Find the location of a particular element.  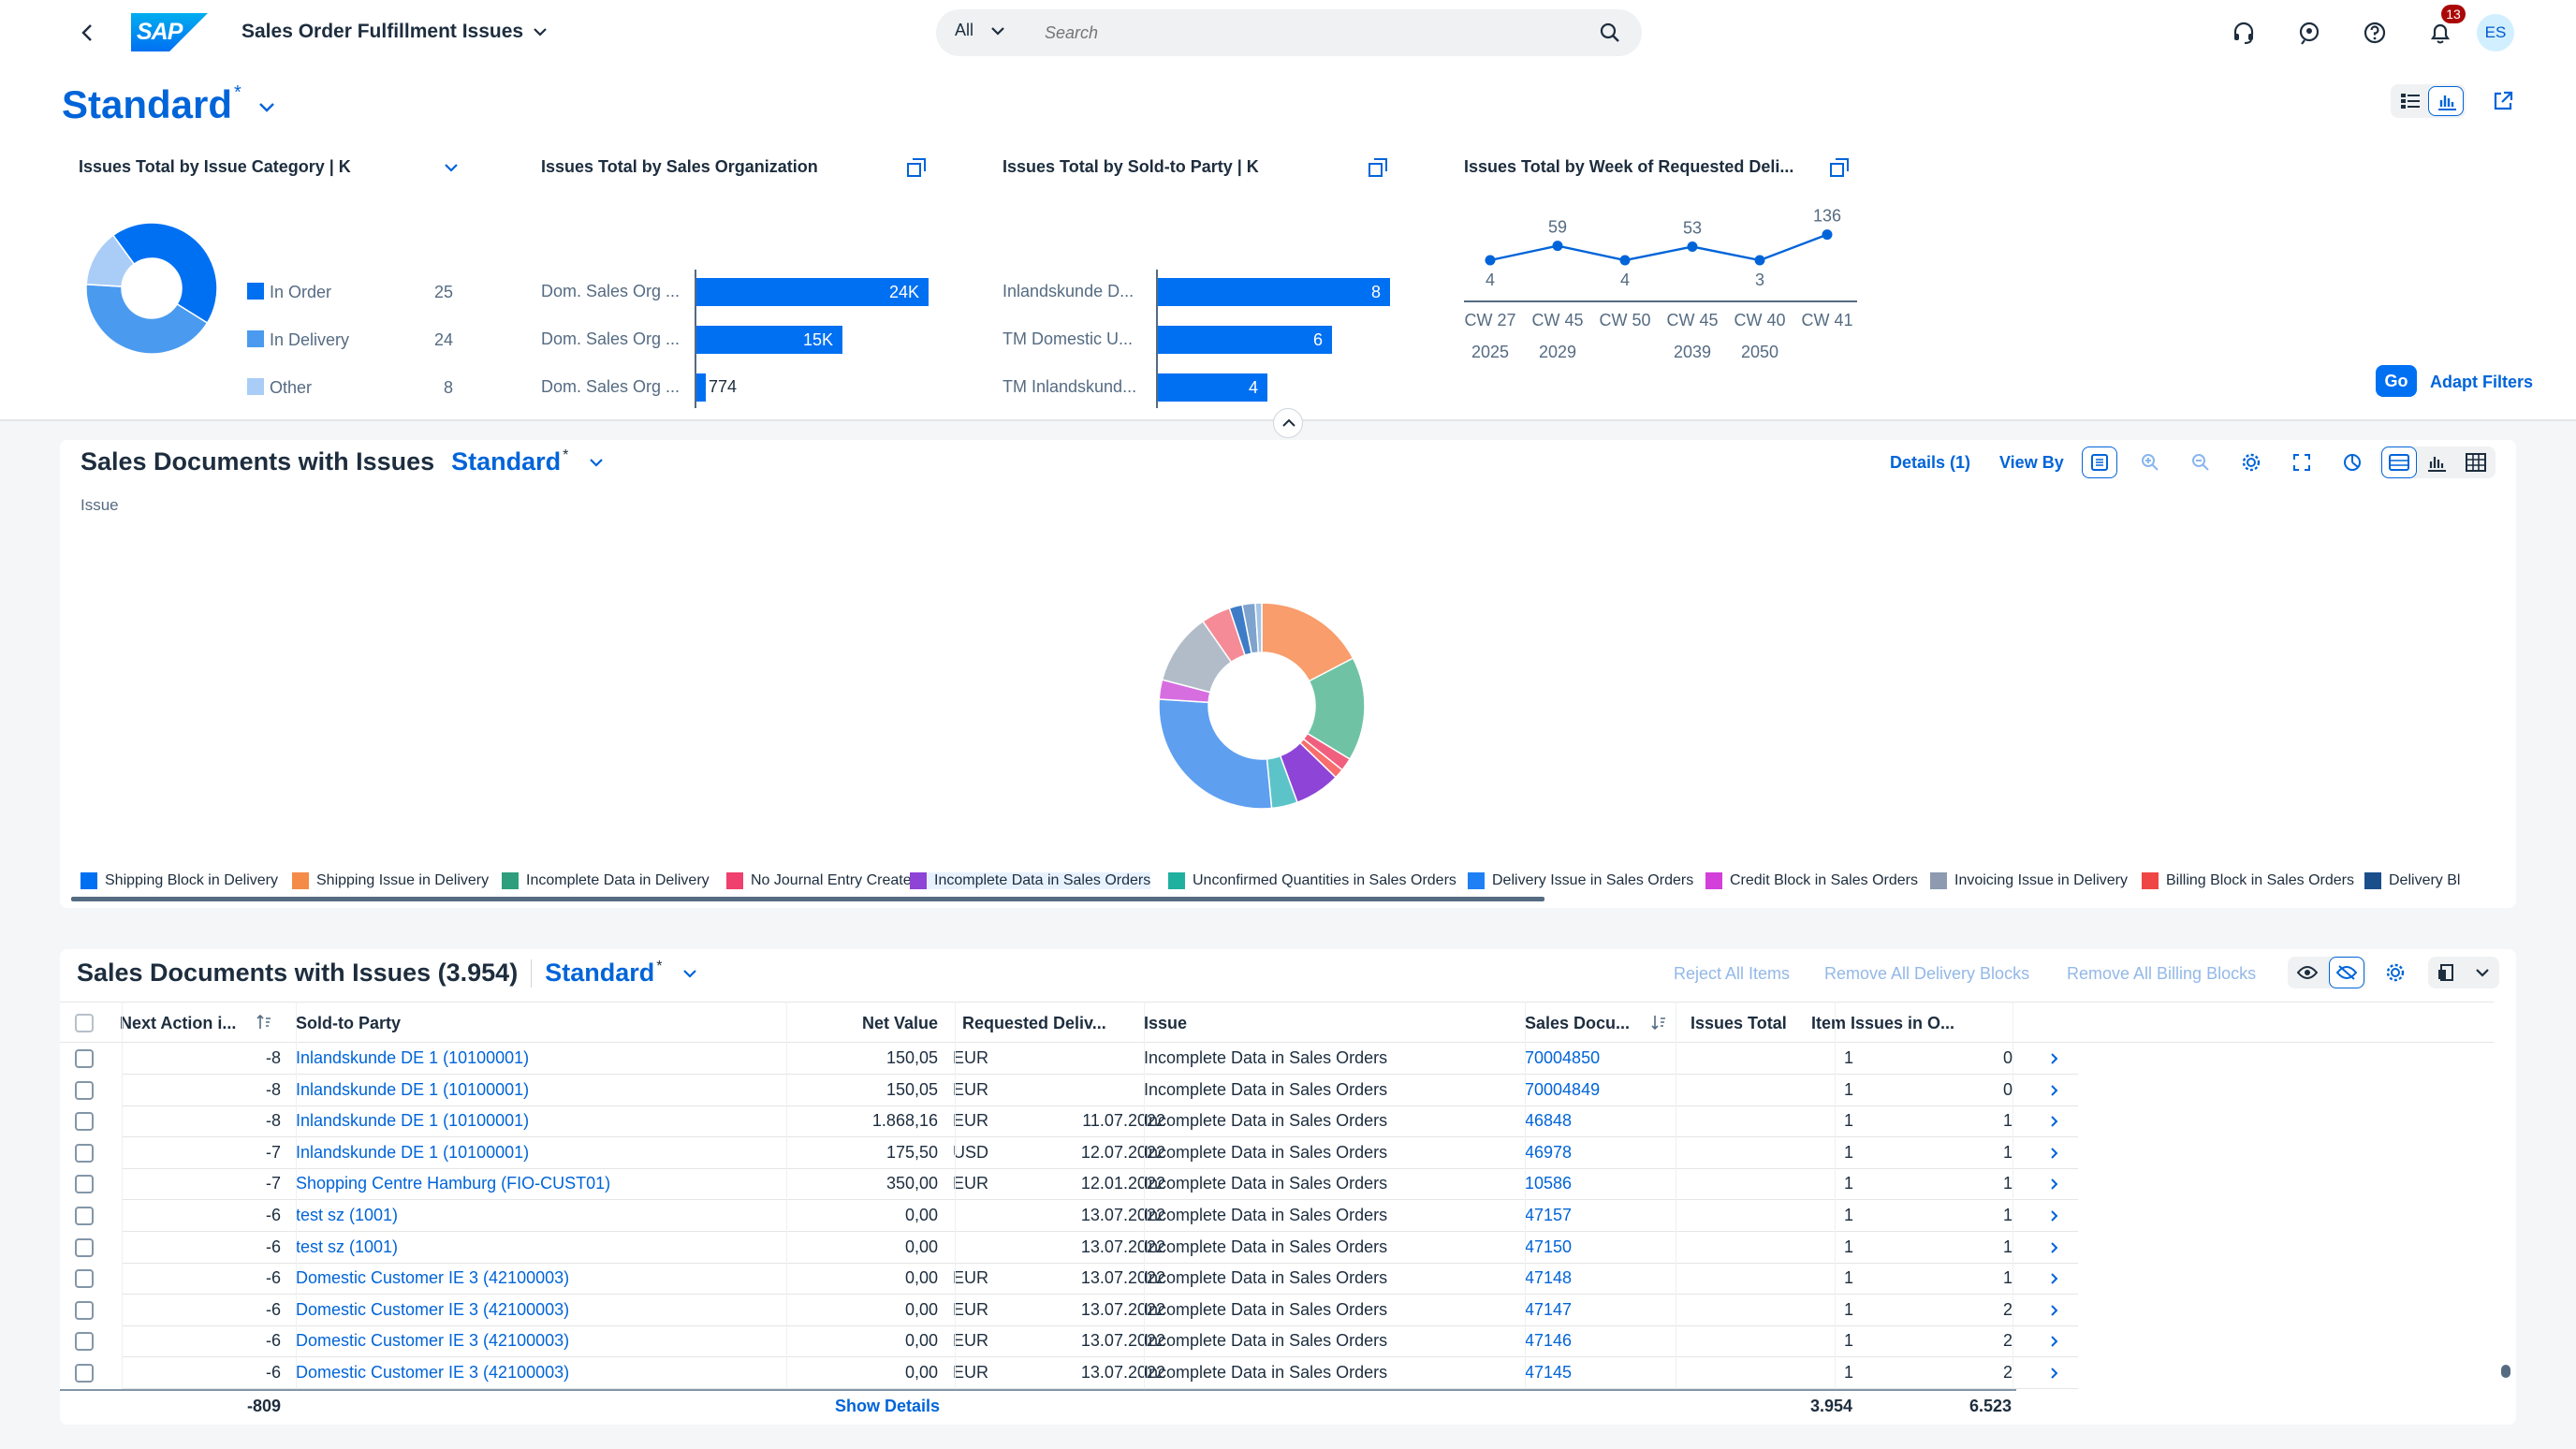

list-view-icon is located at coordinates (2410, 101).